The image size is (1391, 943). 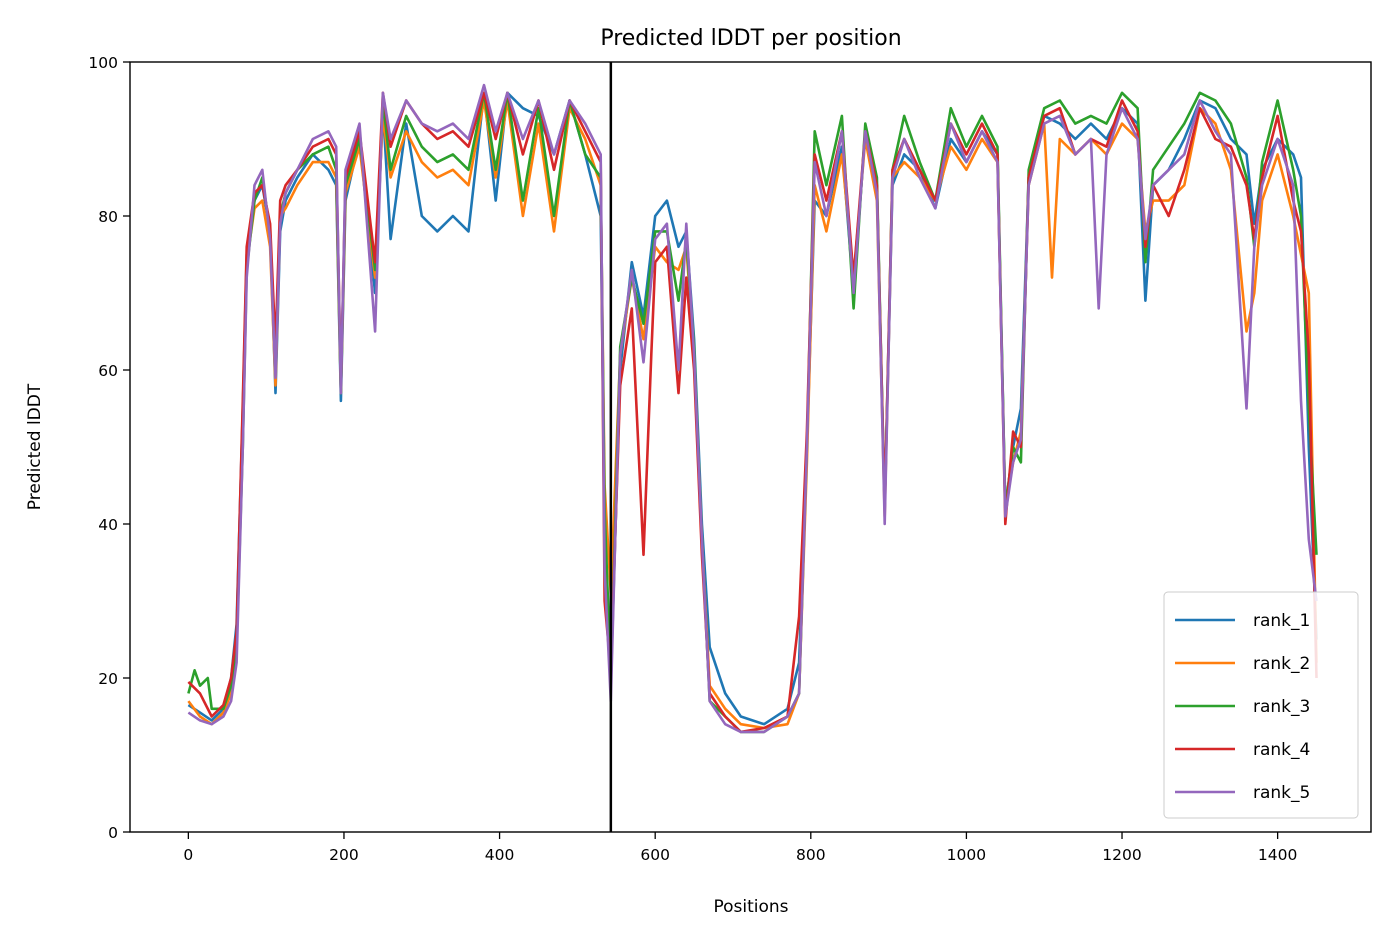 I want to click on legend-label-rank_1: rank_1, so click(x=1281, y=621).